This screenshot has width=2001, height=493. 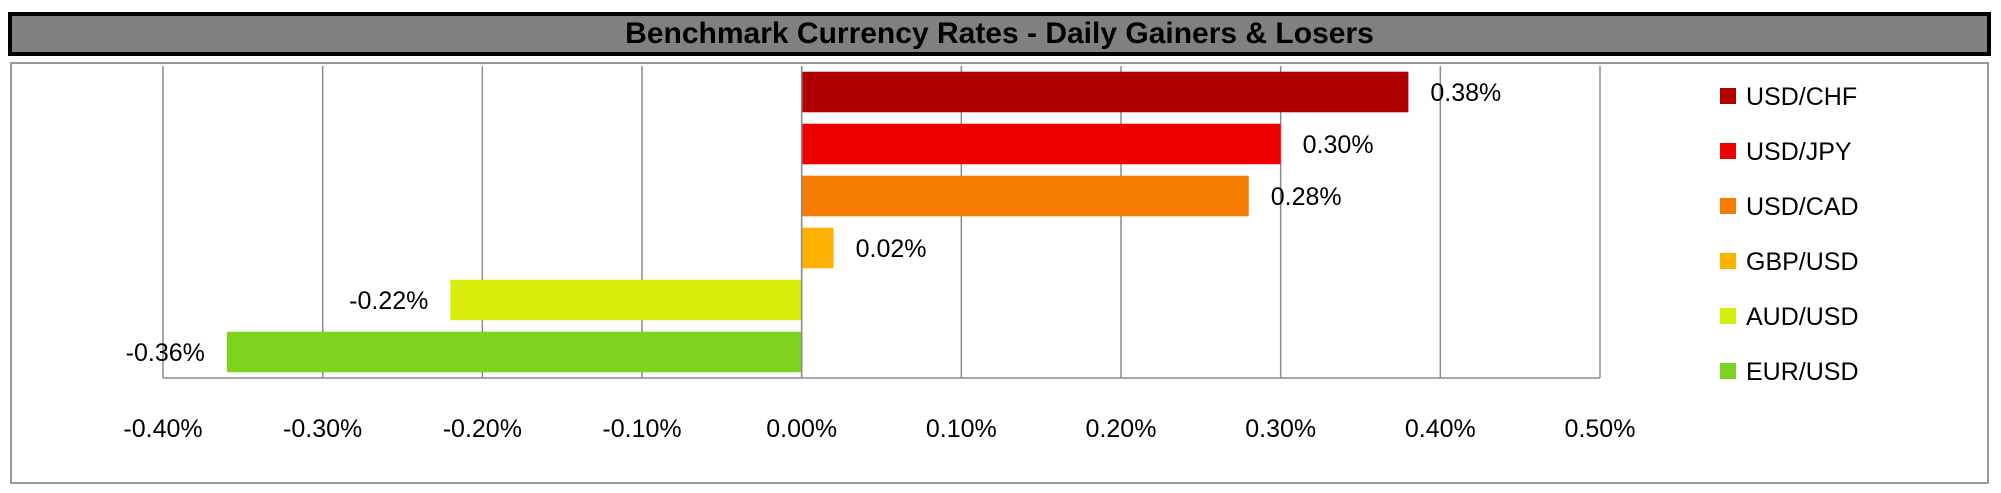 What do you see at coordinates (482, 429) in the screenshot?
I see `x-tick-label: -0.20%` at bounding box center [482, 429].